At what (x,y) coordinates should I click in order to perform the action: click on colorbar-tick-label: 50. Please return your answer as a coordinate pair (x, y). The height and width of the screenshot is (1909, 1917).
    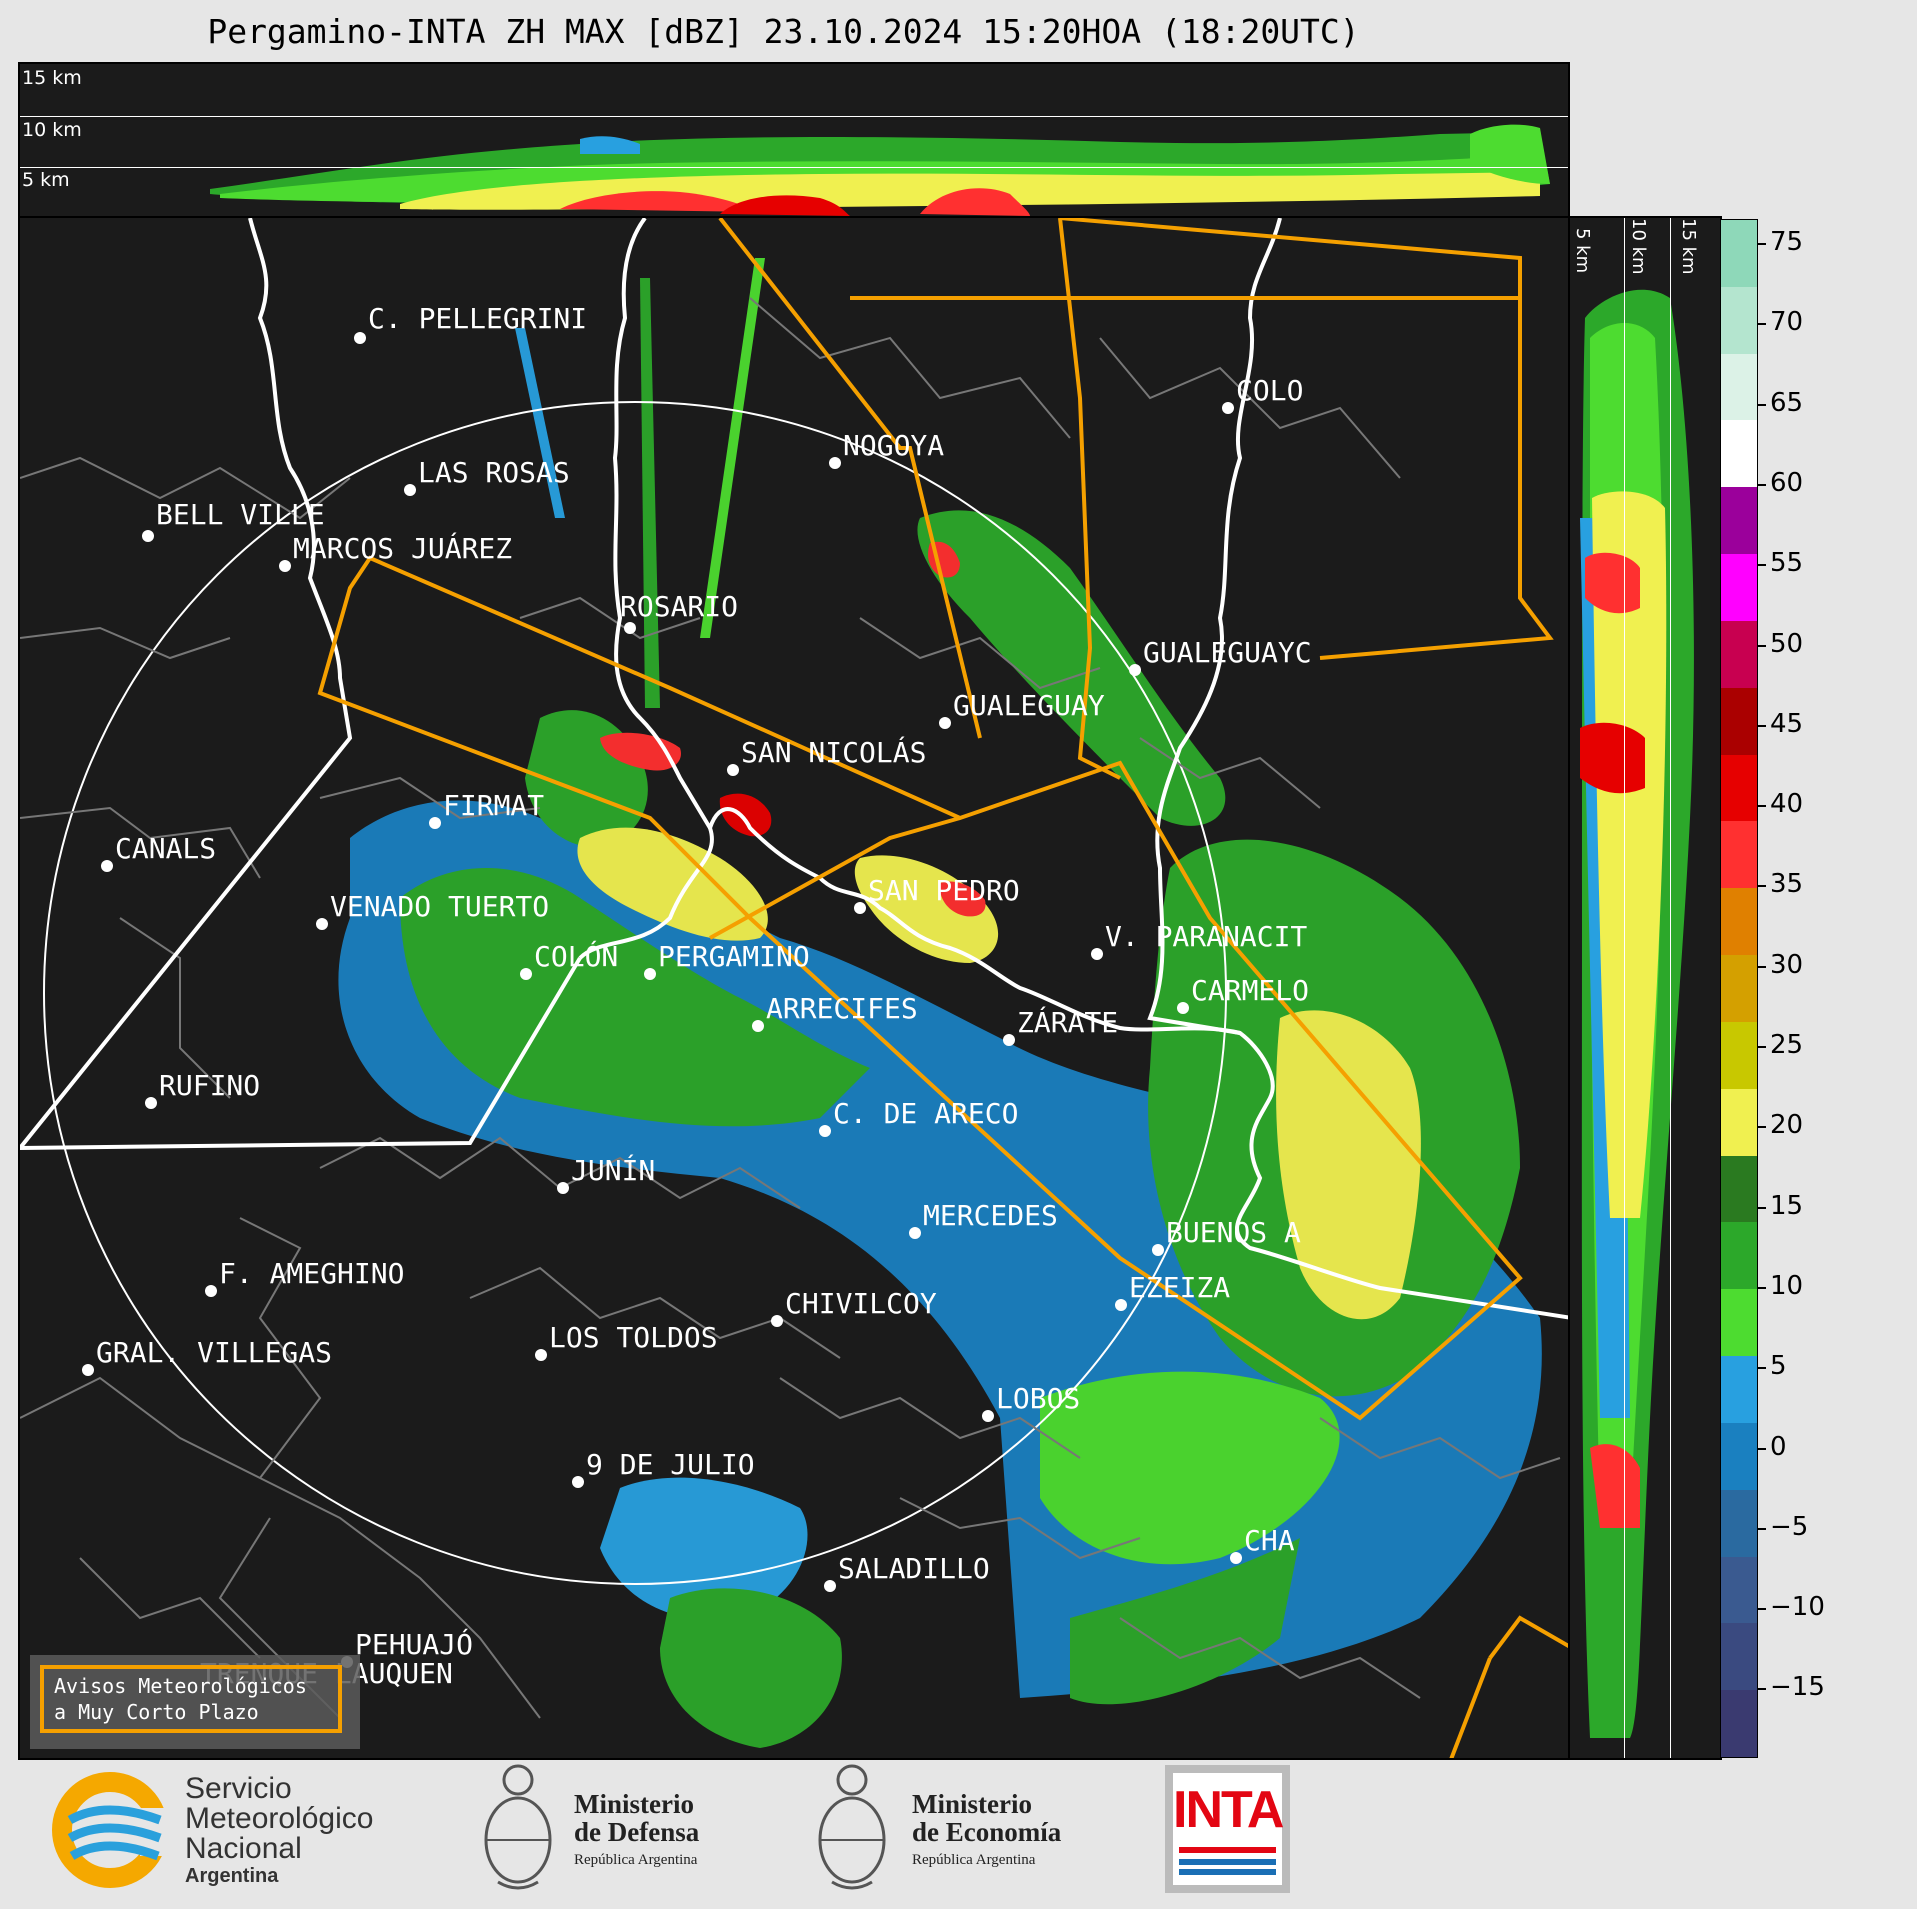
    Looking at the image, I should click on (1787, 643).